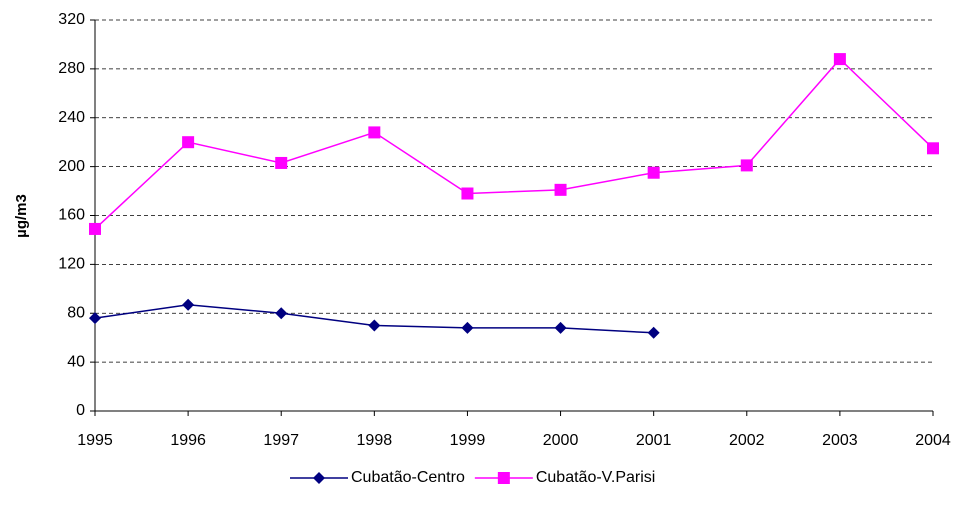 The width and height of the screenshot is (960, 515). Describe the element at coordinates (71, 166) in the screenshot. I see `y-tick-label: 200` at that location.